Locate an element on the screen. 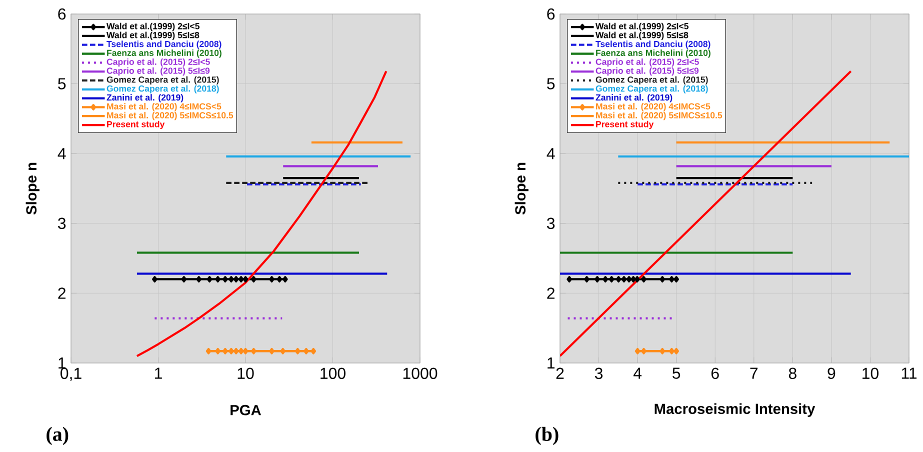 Image resolution: width=923 pixels, height=452 pixels. x-tick-label: 6 is located at coordinates (715, 374).